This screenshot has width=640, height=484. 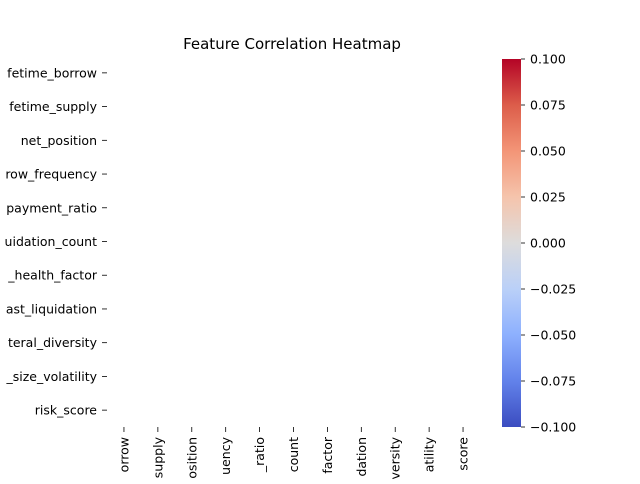 I want to click on row-label: _size_volatility, so click(x=51, y=376).